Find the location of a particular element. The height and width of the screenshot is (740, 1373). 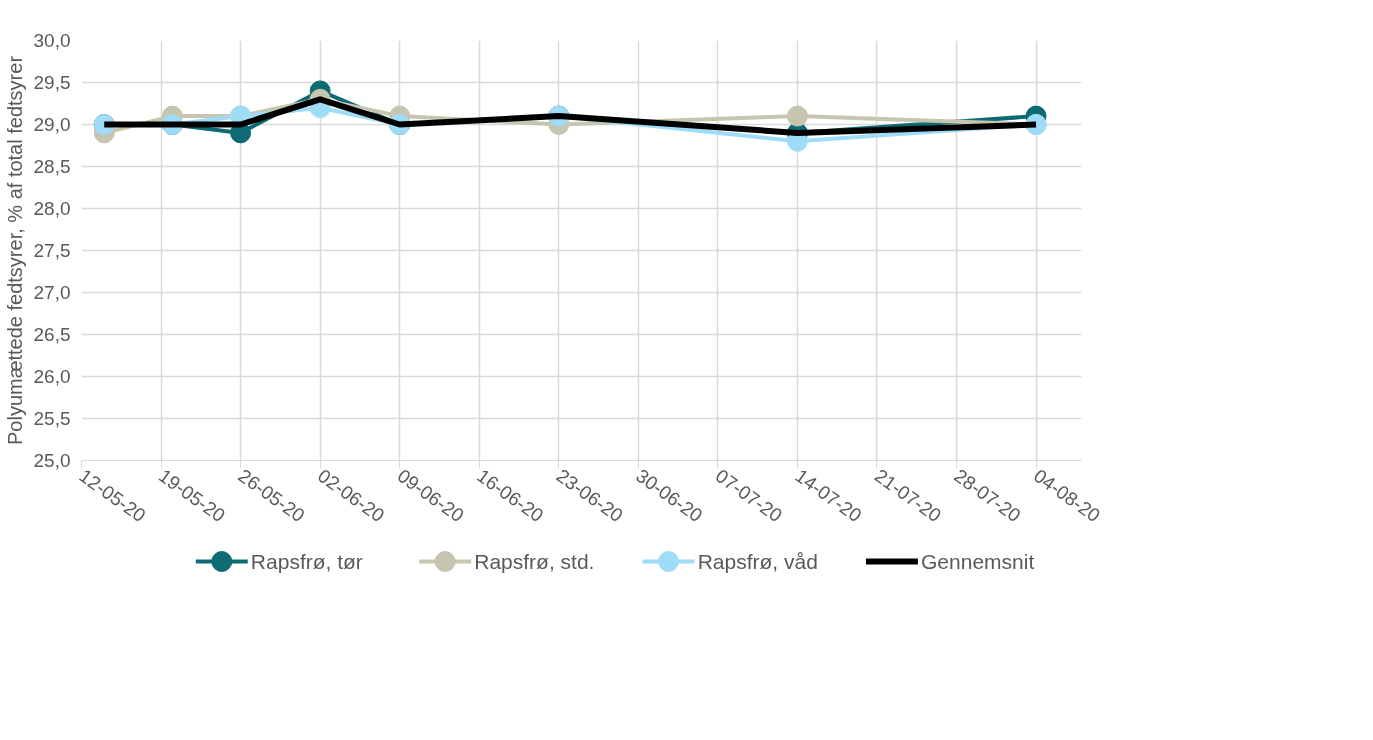

y-tick-label: 26,5 is located at coordinates (52, 334).